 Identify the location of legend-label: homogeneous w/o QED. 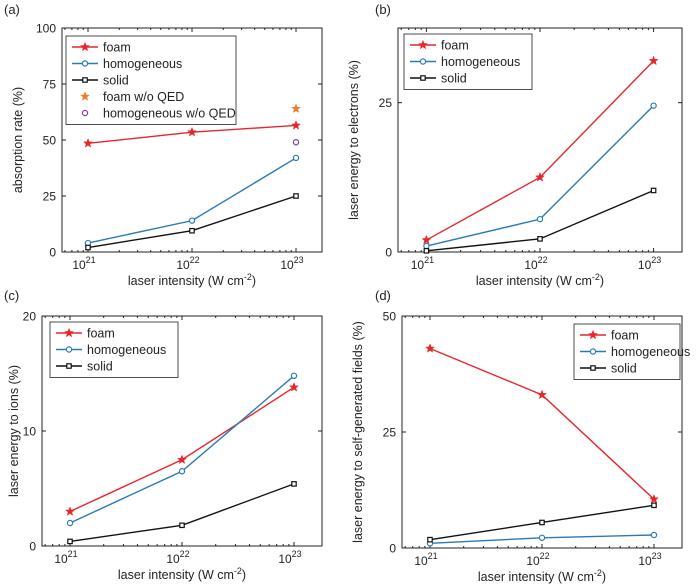
(169, 114).